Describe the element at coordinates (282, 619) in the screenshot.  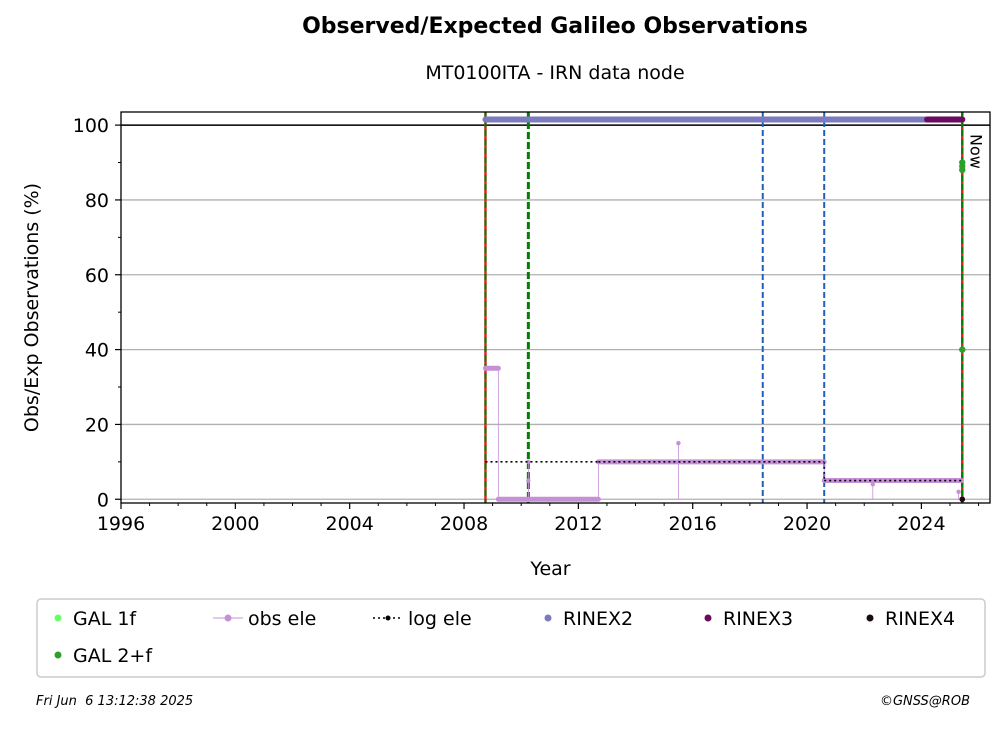
I see `legend-label: obs ele` at that location.